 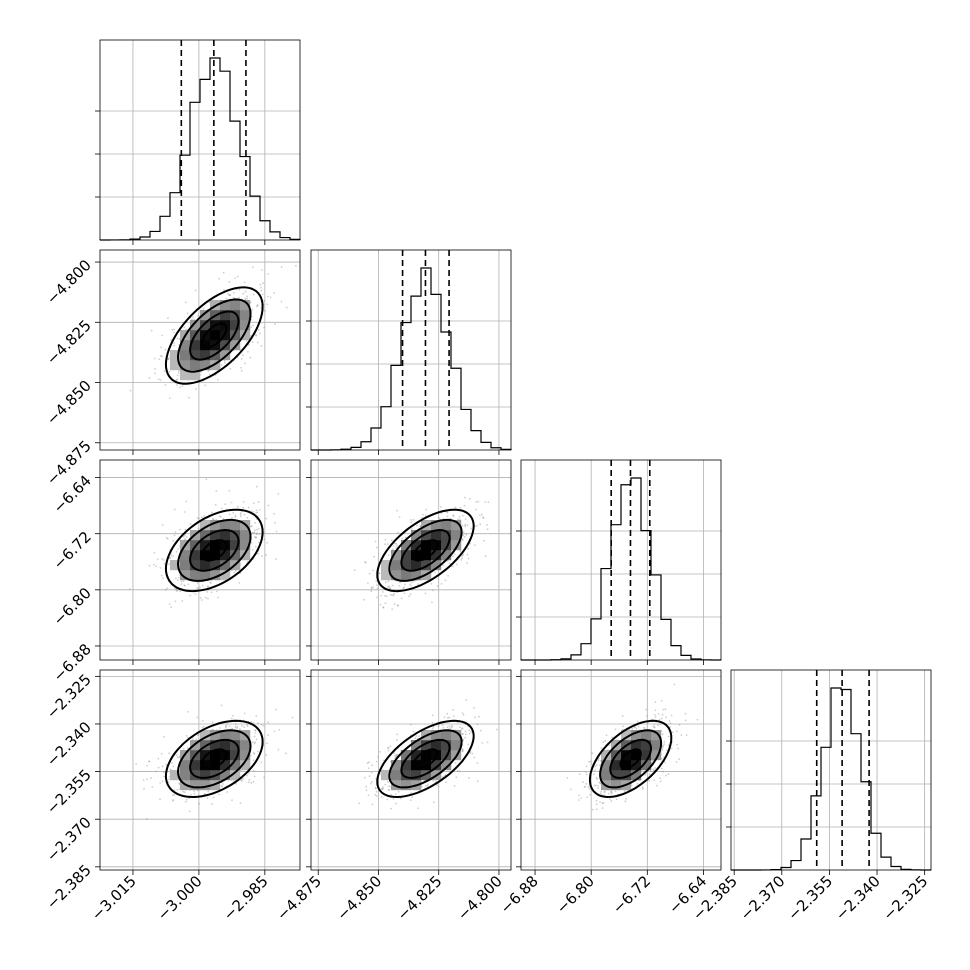 What do you see at coordinates (69, 744) in the screenshot?
I see `y-tick-label-3-3: −2.340` at bounding box center [69, 744].